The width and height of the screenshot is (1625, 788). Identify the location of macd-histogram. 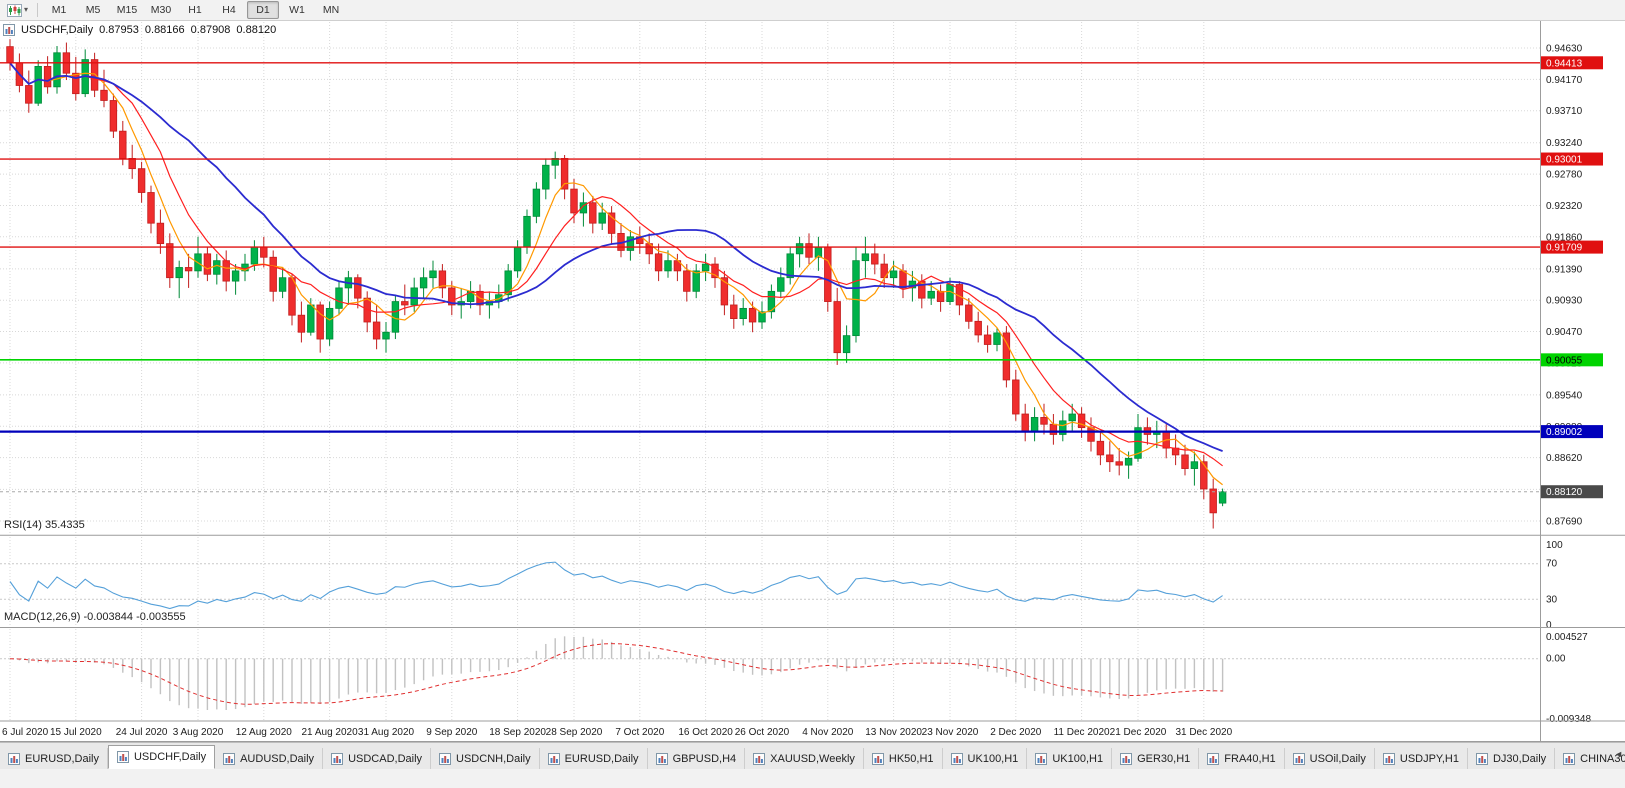
(621, 673).